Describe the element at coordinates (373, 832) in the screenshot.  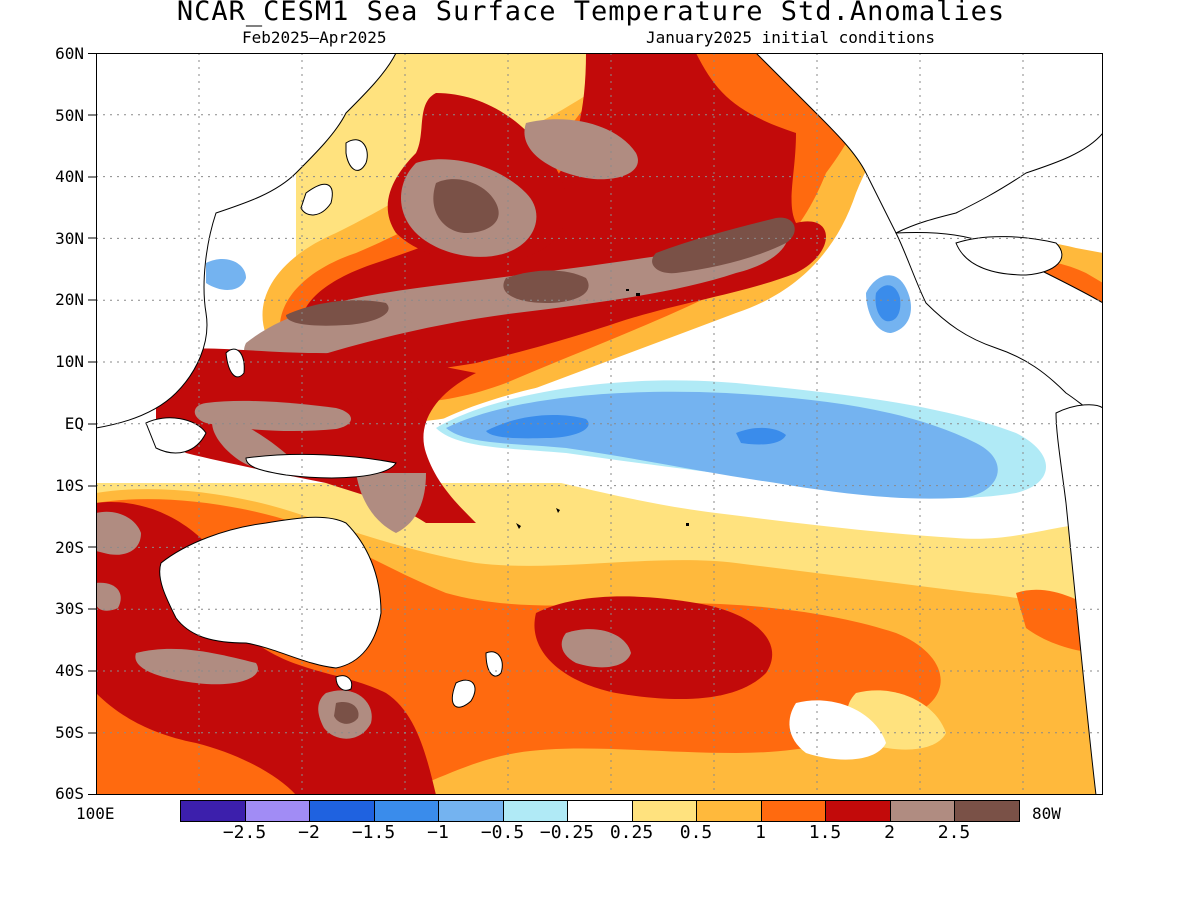
I see `colorbar-label: −1.5` at that location.